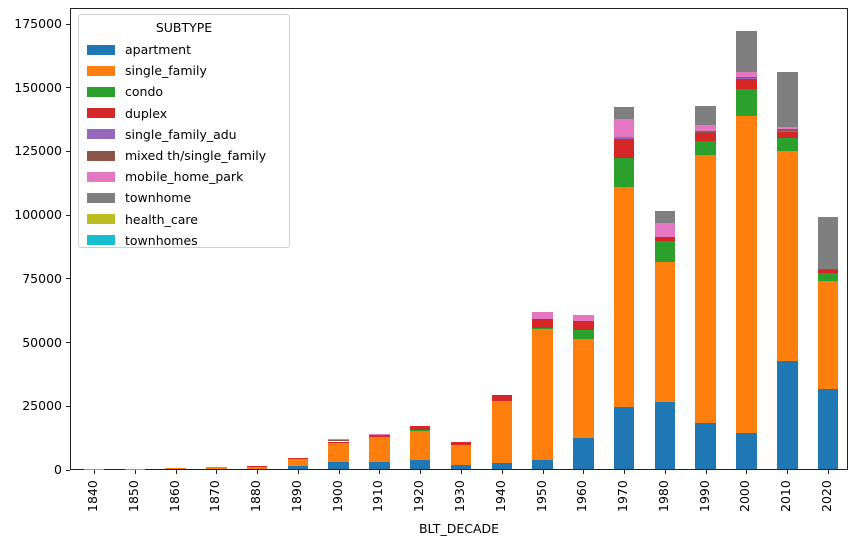 Image resolution: width=857 pixels, height=546 pixels. Describe the element at coordinates (174, 496) in the screenshot. I see `x-tick-label: 1860` at that location.